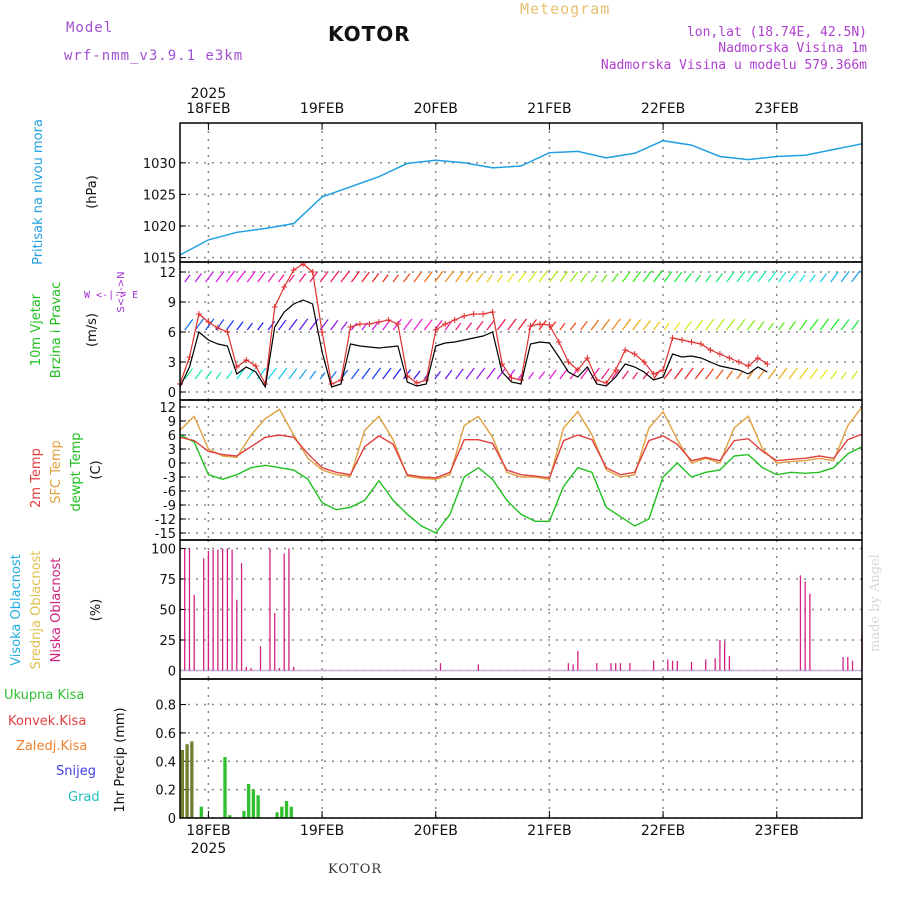  Describe the element at coordinates (56, 330) in the screenshot. I see `wind-ylabel-2: Brzina i Pravac` at that location.